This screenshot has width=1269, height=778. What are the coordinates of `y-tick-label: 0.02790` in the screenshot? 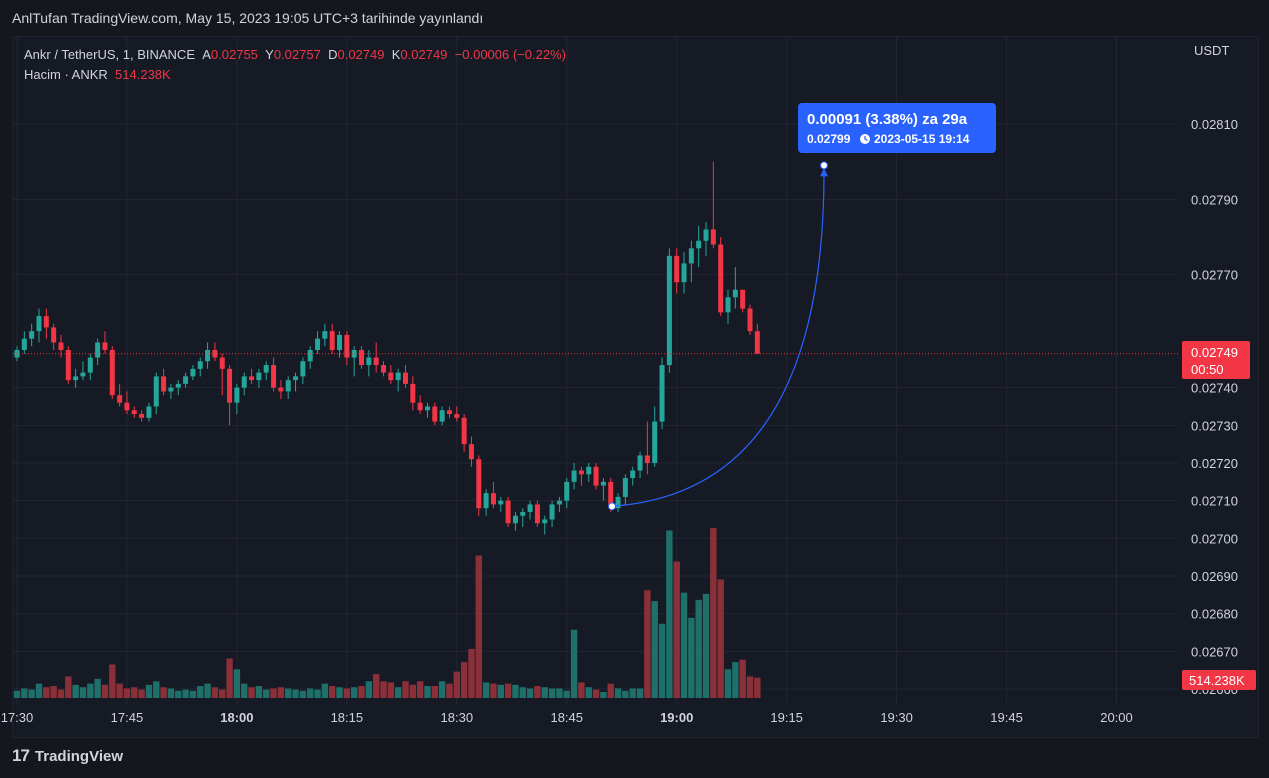 It's located at (1214, 199).